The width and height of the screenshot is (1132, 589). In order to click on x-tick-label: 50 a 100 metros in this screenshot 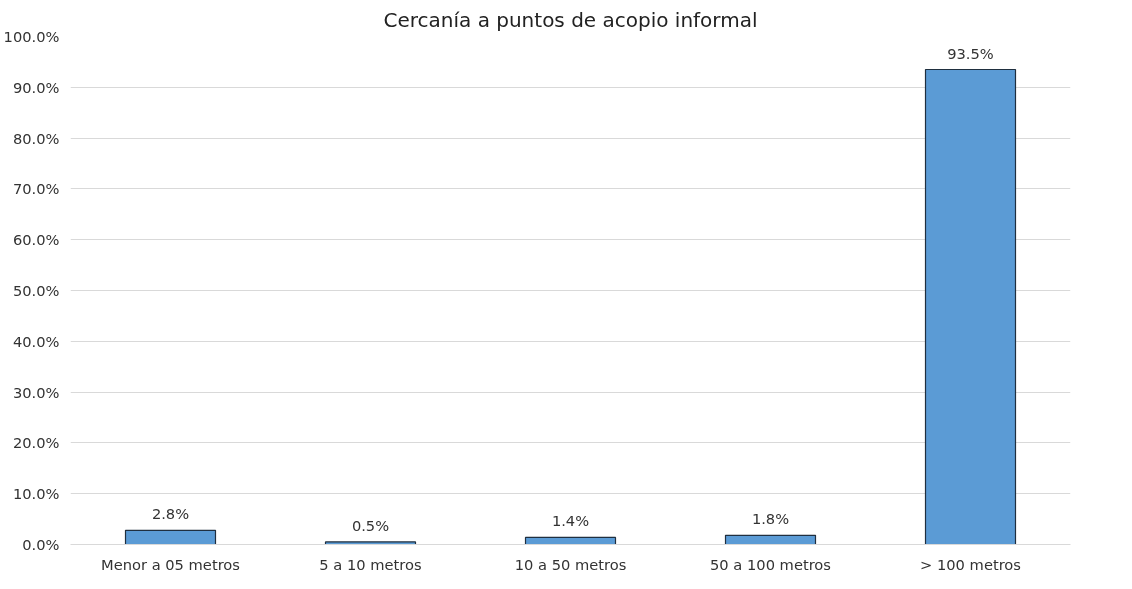, I will do `click(770, 564)`.